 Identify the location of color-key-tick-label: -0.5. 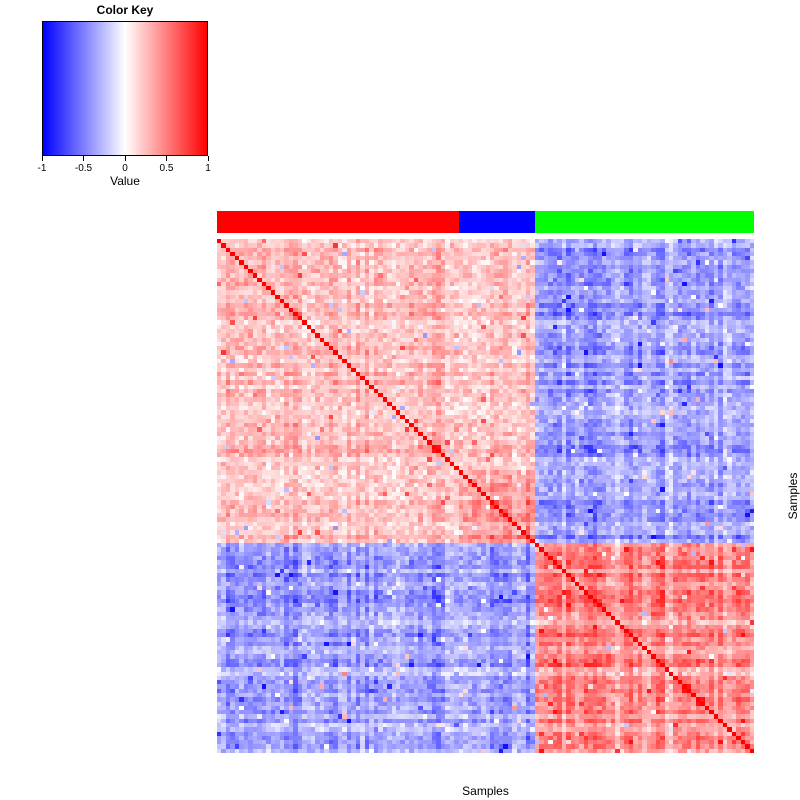
(83, 168).